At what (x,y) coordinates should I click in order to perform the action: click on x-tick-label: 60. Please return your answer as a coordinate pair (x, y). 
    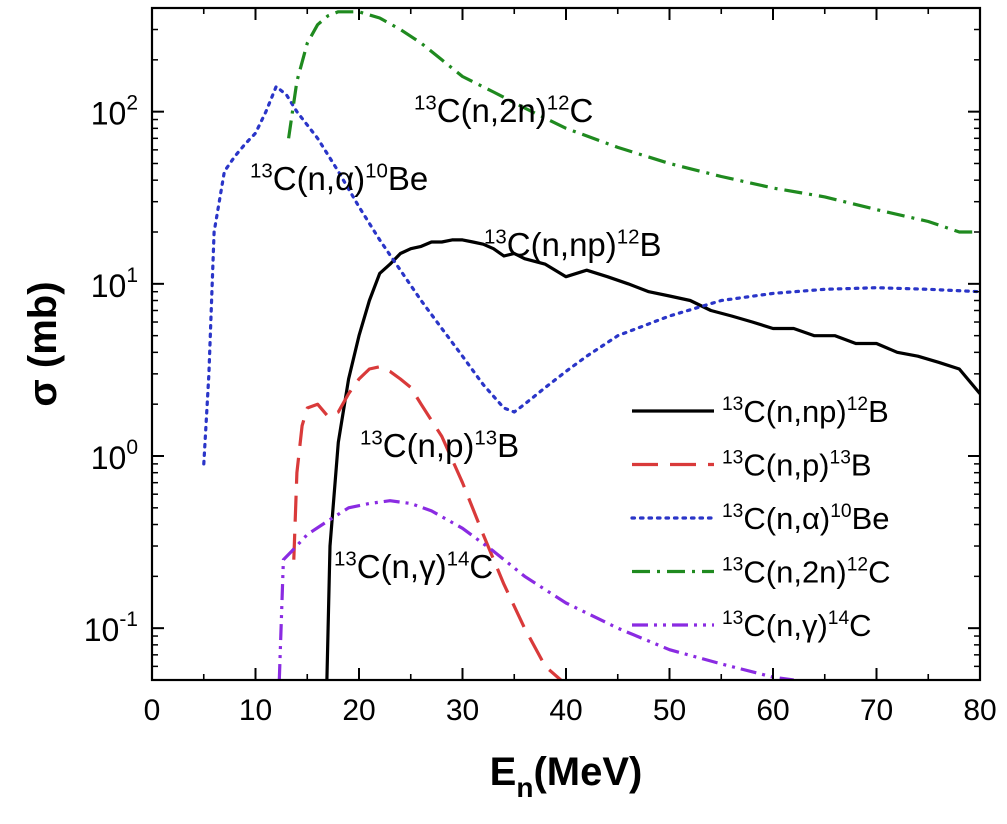
    Looking at the image, I should click on (772, 710).